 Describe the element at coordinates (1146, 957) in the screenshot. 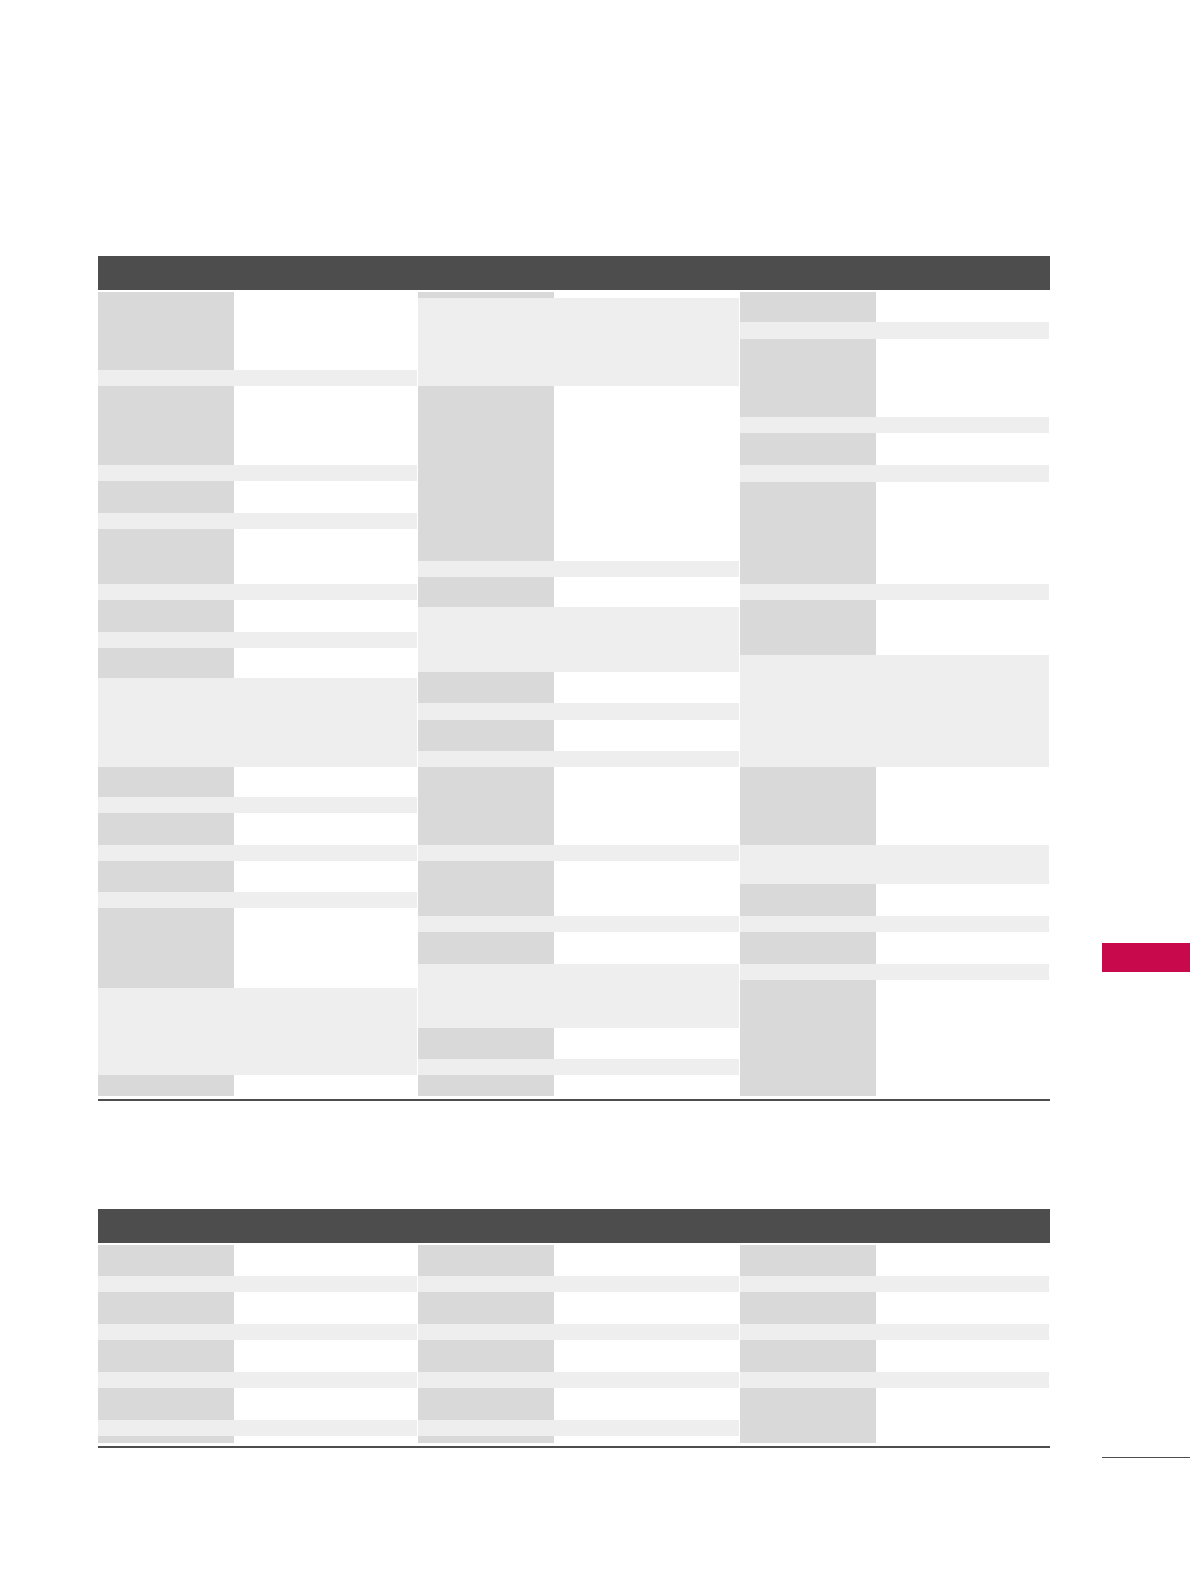

I see `section-tab` at that location.